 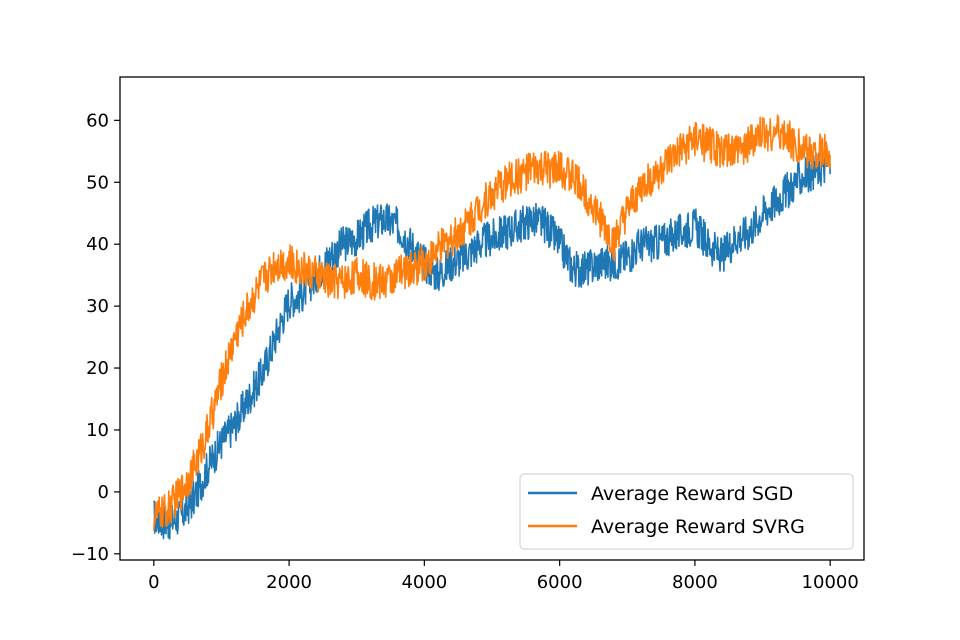 What do you see at coordinates (424, 582) in the screenshot?
I see `x-tick-label: 4000` at bounding box center [424, 582].